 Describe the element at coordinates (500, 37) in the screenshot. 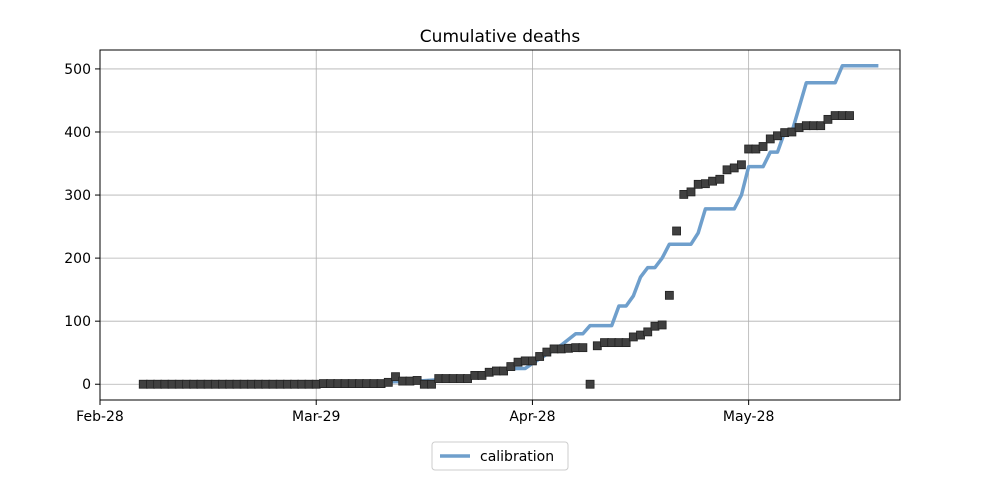

I see `chart-title: Cumulative deaths` at that location.